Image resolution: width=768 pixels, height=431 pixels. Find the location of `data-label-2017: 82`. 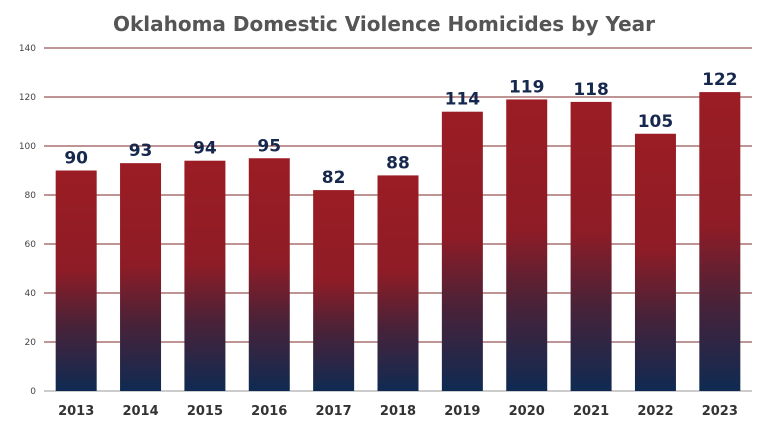

data-label-2017: 82 is located at coordinates (334, 178).